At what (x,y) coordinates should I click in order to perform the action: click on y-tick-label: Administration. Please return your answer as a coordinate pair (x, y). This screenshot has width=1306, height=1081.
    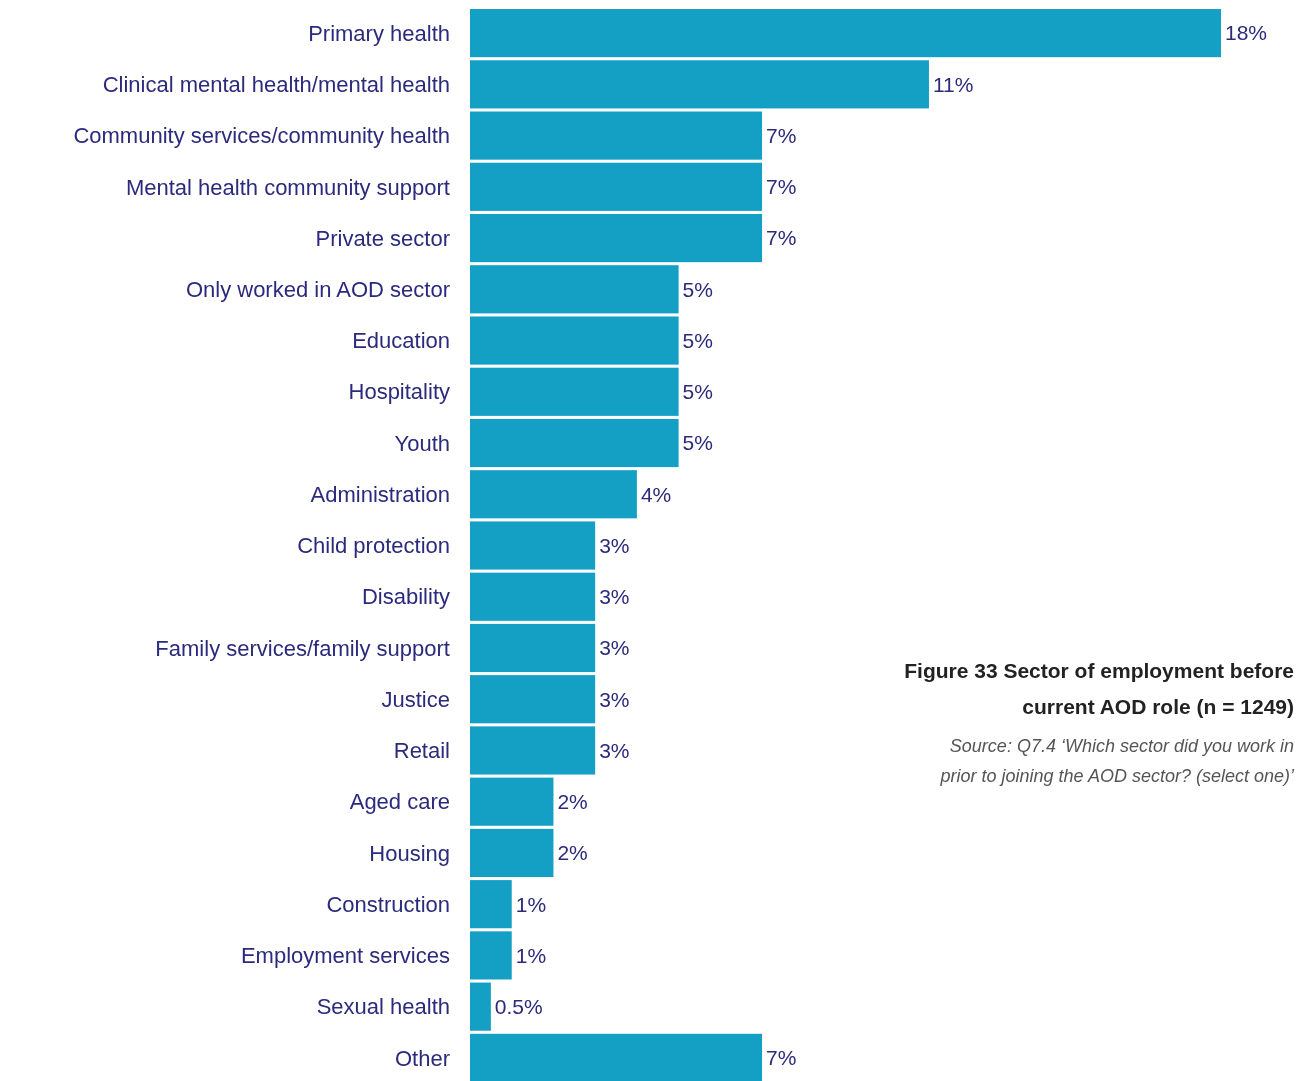
    Looking at the image, I should click on (380, 494).